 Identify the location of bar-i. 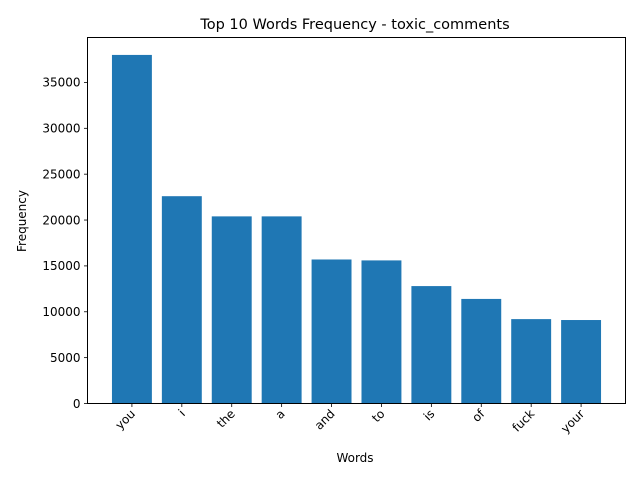
(181, 300).